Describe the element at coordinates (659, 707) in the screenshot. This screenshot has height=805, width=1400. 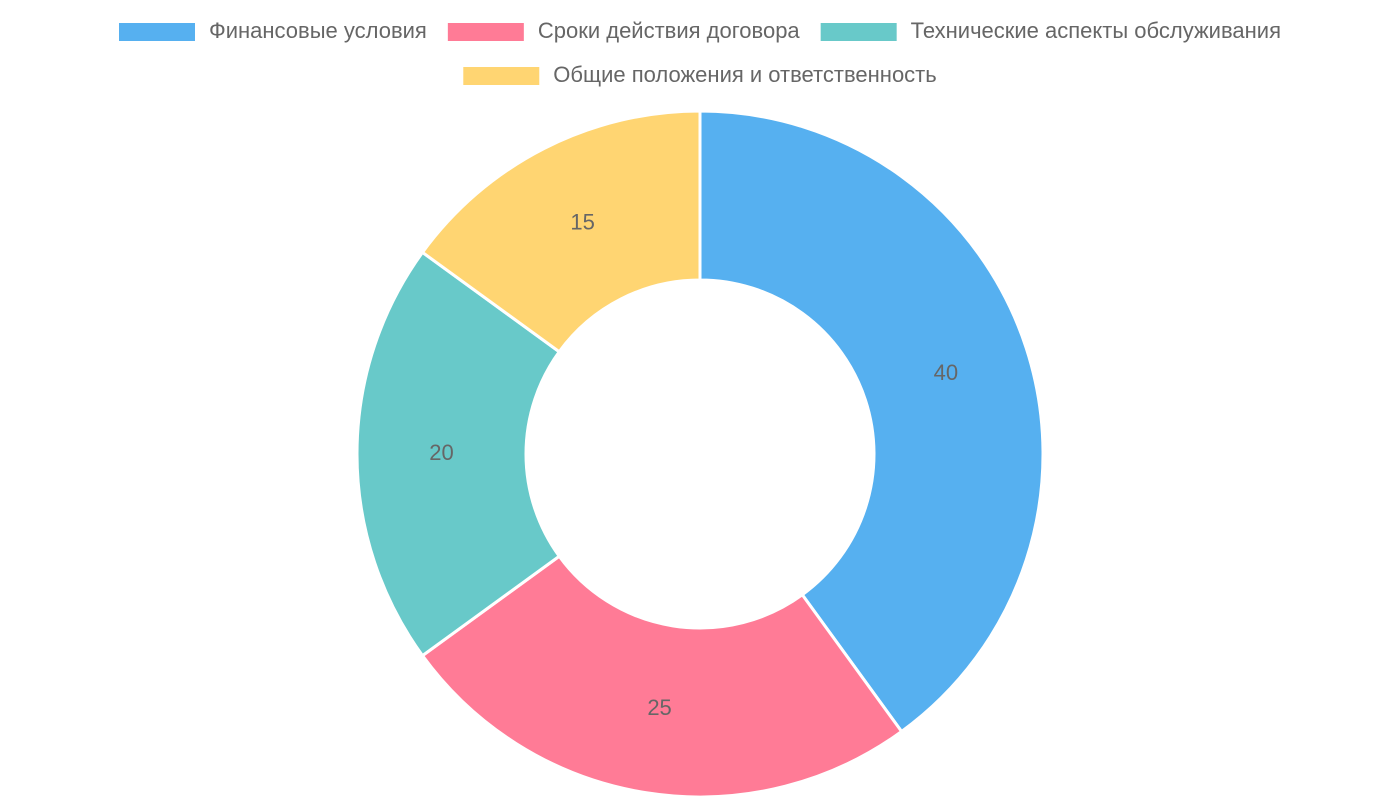
I see `value-label: 25` at that location.